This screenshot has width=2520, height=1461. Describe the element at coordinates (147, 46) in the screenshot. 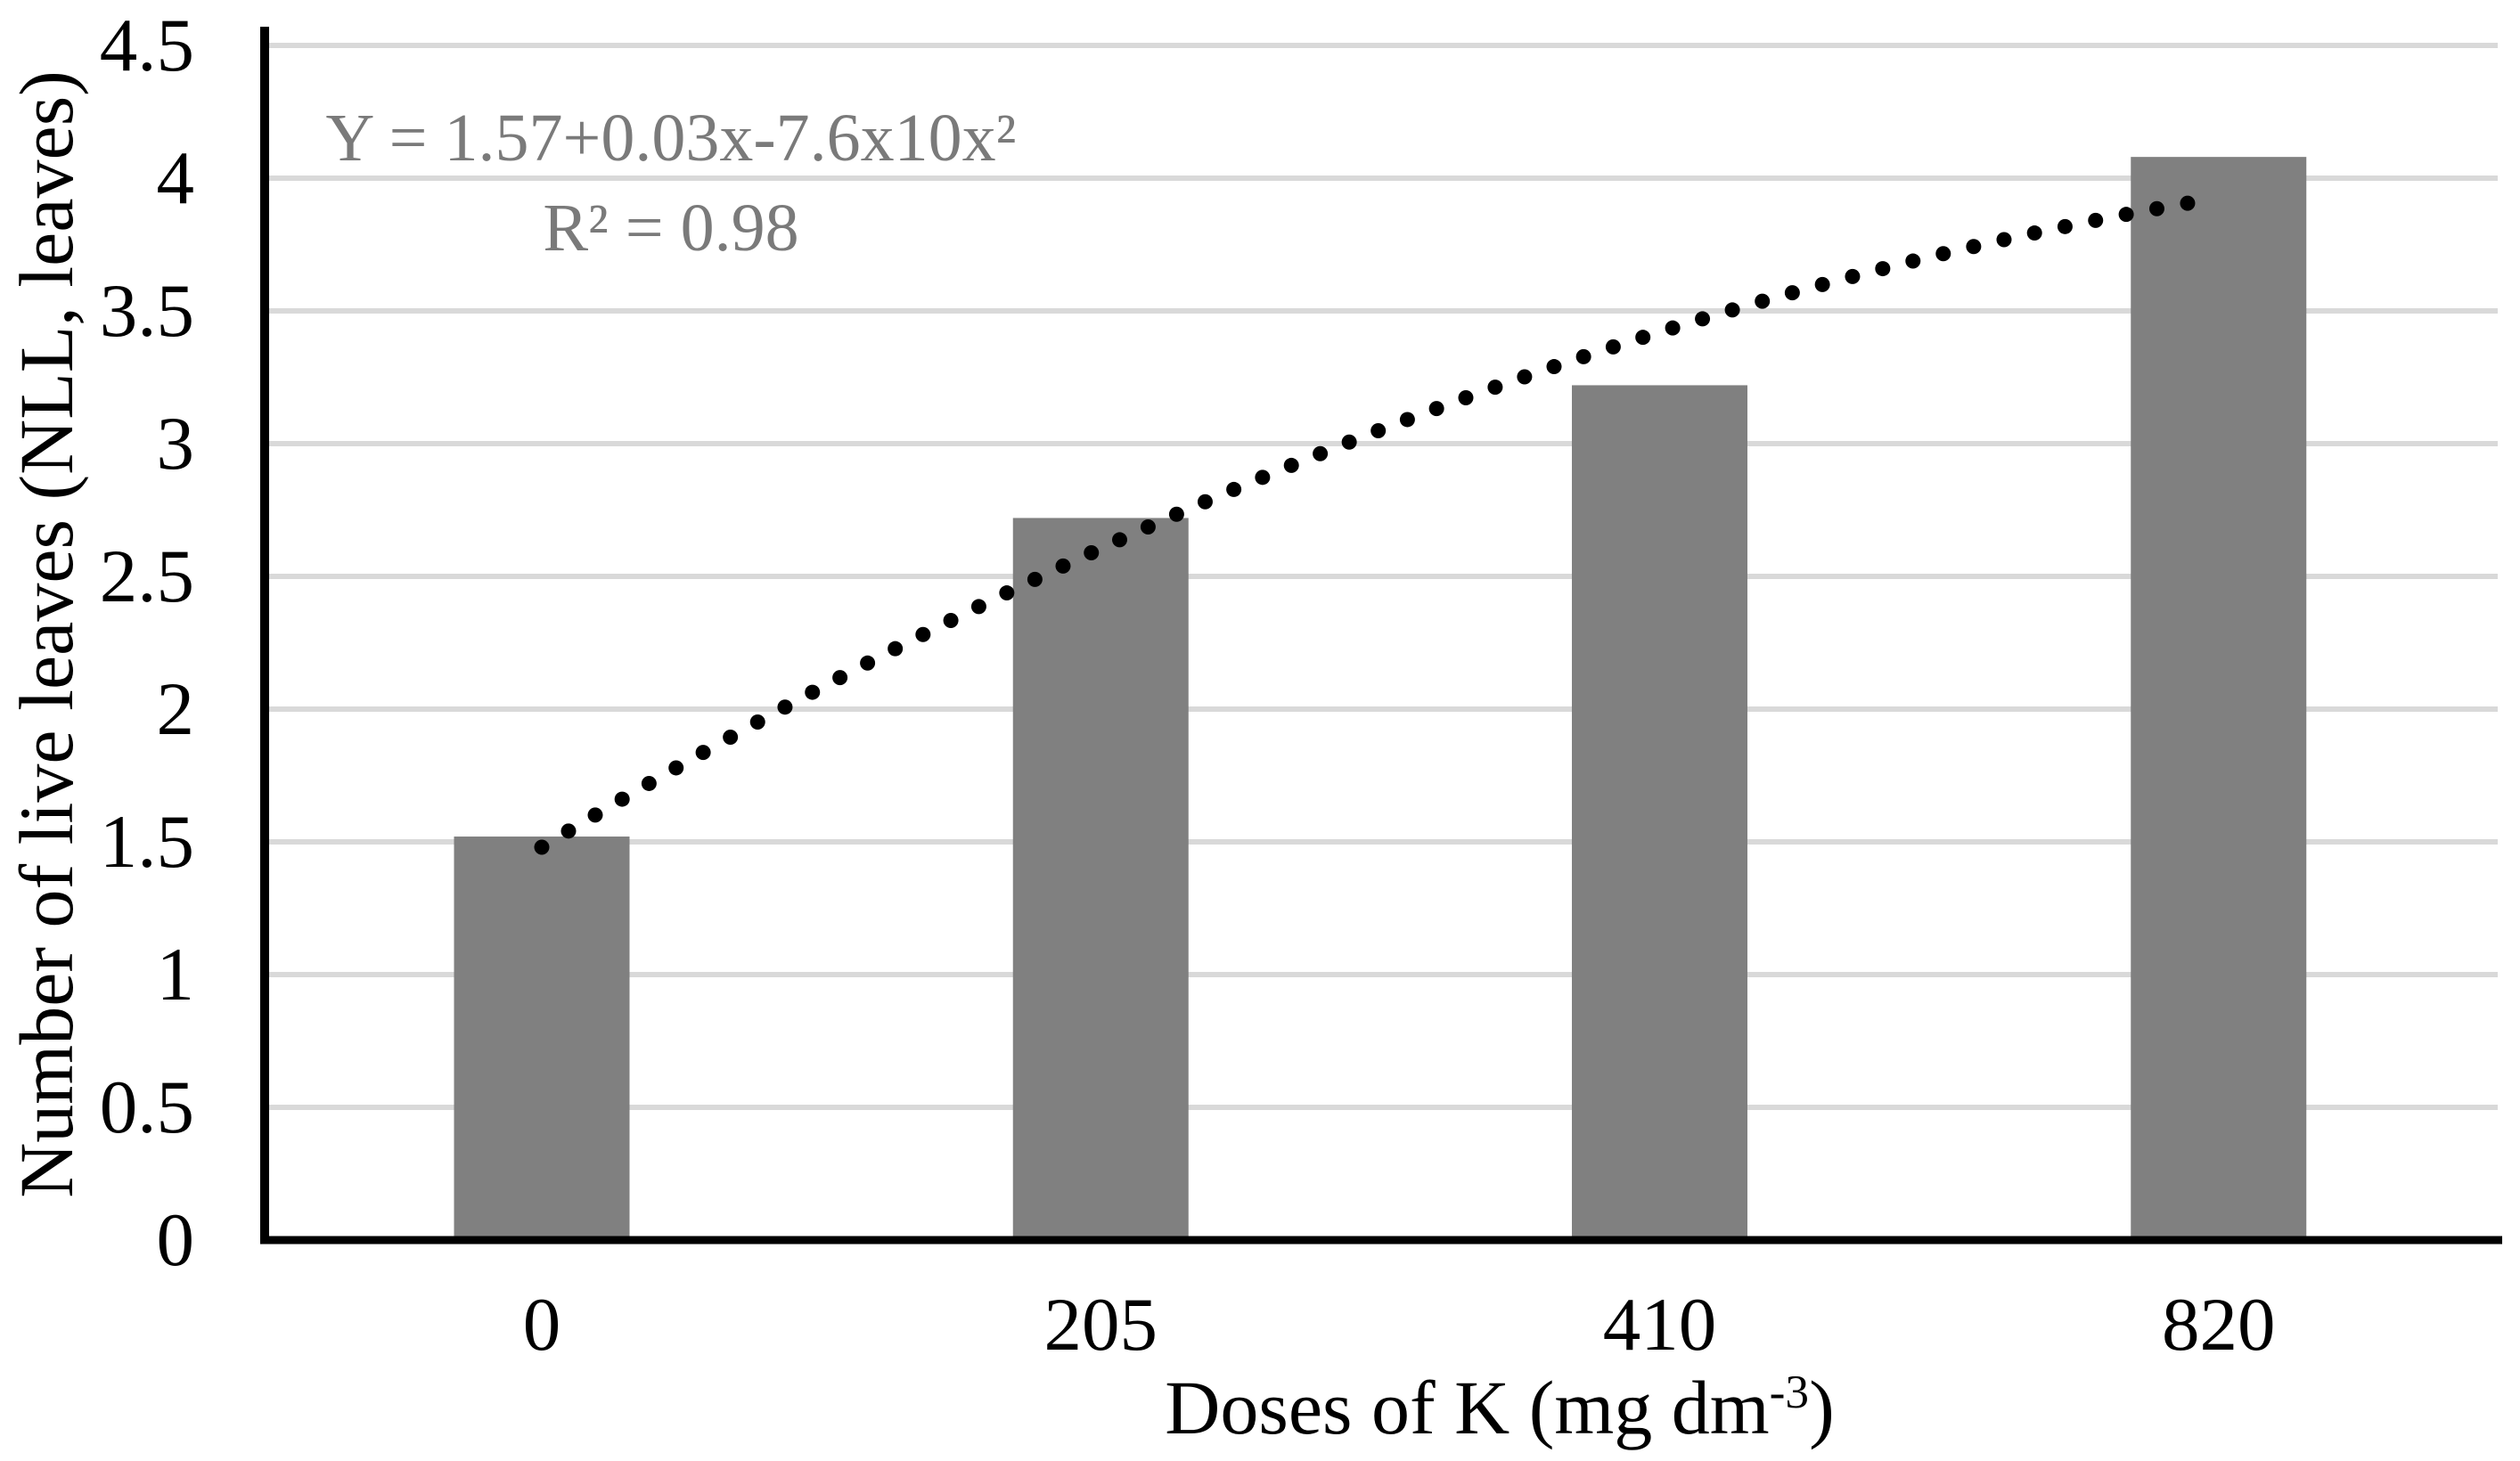

I see `y-tick-label-4.5: 4.5` at that location.